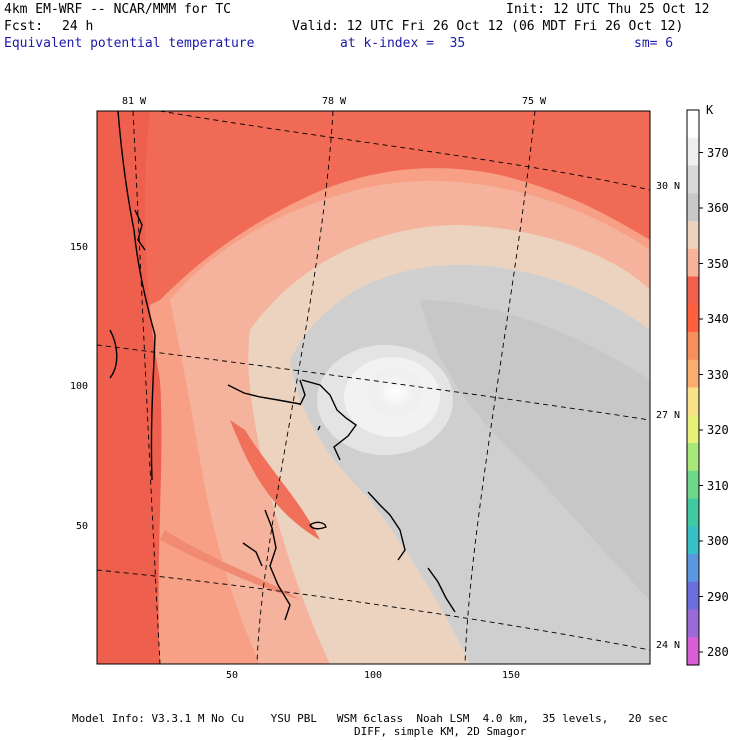  Describe the element at coordinates (668, 645) in the screenshot. I see `lat-label-24n: 24 N` at that location.